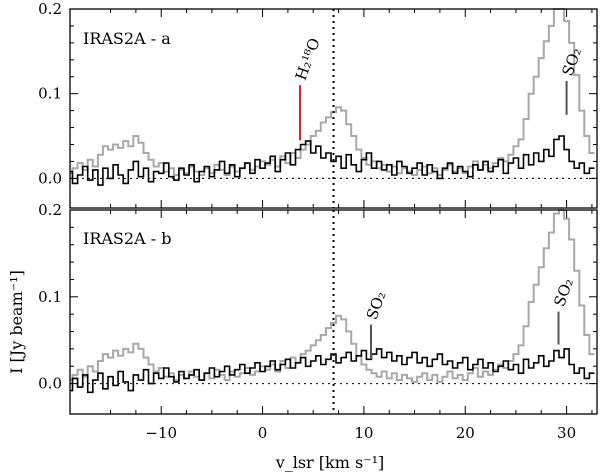 The width and height of the screenshot is (600, 475). What do you see at coordinates (50, 9) in the screenshot?
I see `panel-a-ytick-label: 0.2` at bounding box center [50, 9].